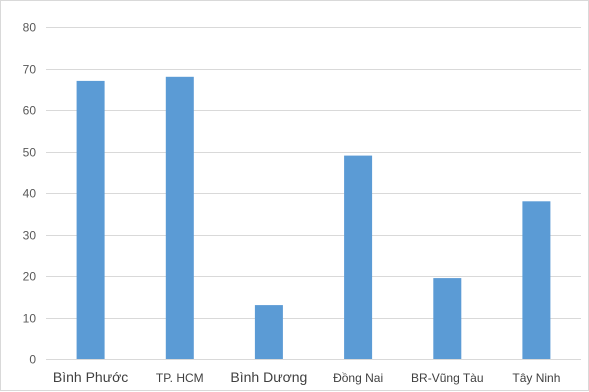 The width and height of the screenshot is (589, 392). I want to click on y-tick-label: 60, so click(30, 111).